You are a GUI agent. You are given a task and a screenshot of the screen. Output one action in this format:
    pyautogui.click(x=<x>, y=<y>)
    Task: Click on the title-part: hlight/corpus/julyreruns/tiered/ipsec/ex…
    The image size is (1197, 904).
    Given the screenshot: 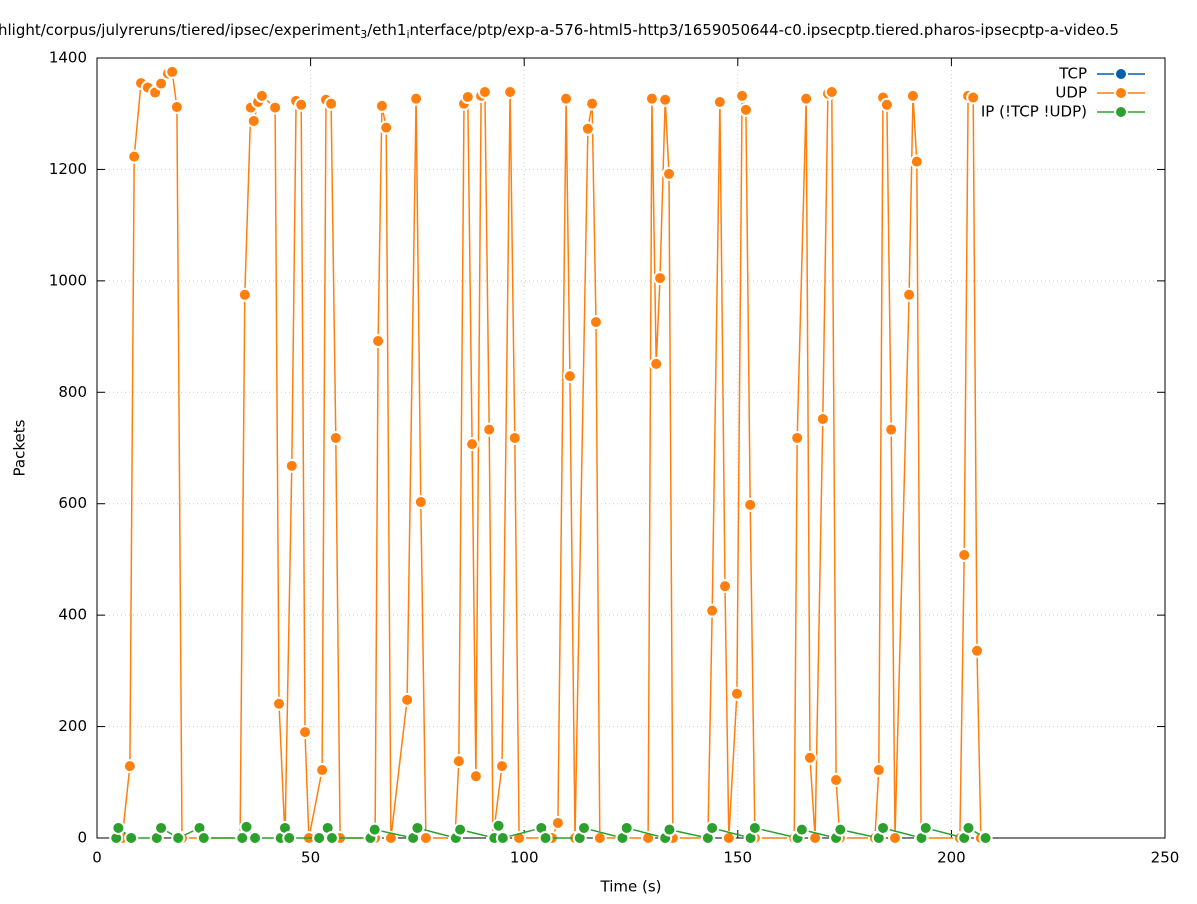 What is the action you would take?
    pyautogui.click(x=180, y=30)
    